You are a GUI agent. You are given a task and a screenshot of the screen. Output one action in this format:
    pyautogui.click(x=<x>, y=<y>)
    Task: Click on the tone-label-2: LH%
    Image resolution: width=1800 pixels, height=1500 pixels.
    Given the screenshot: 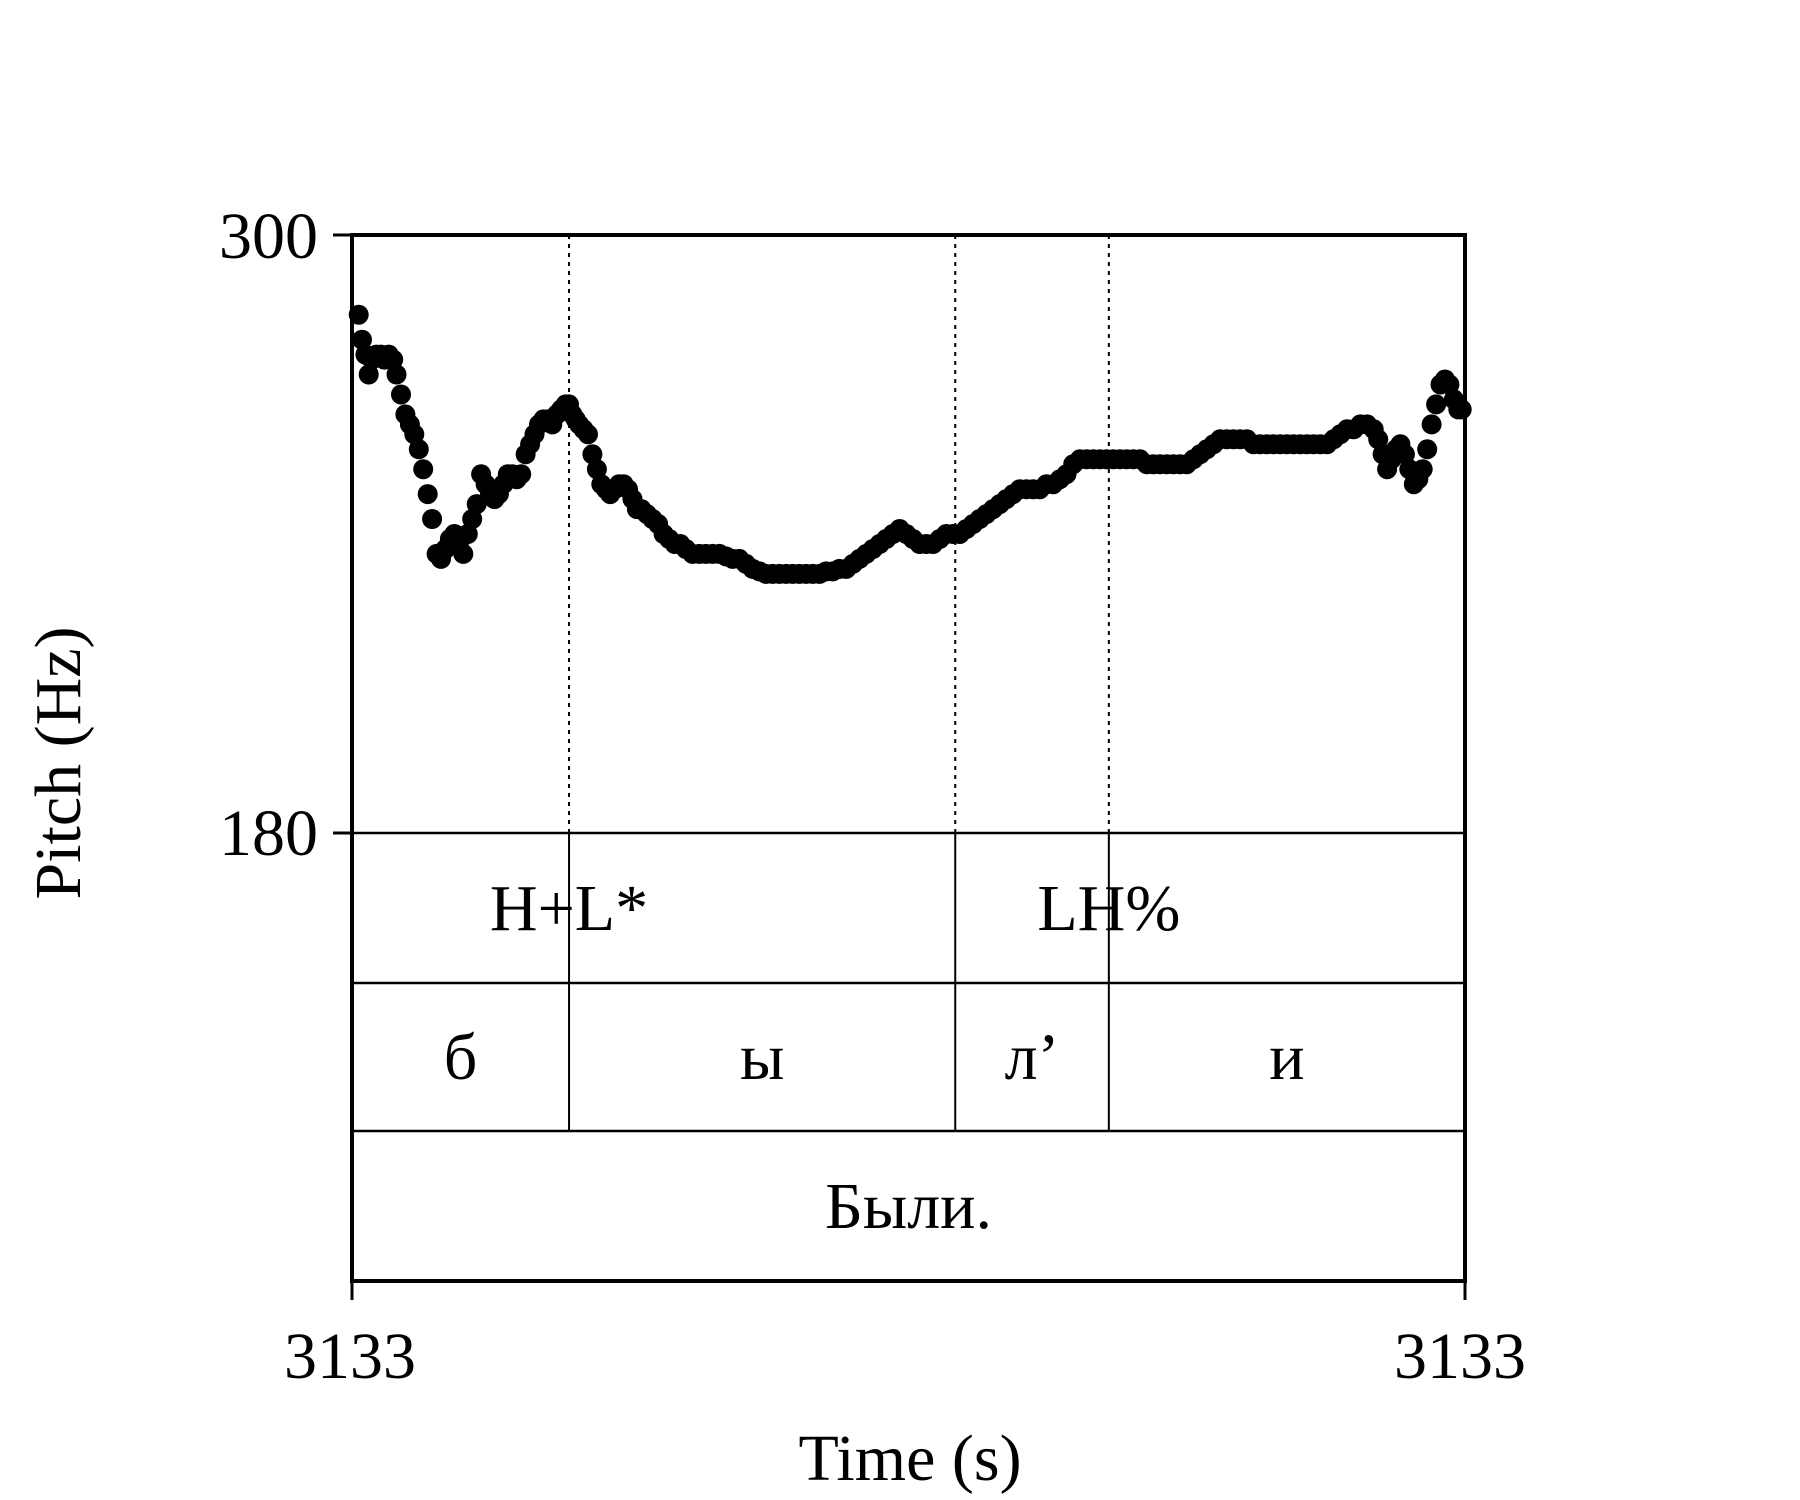 What is the action you would take?
    pyautogui.click(x=1108, y=908)
    